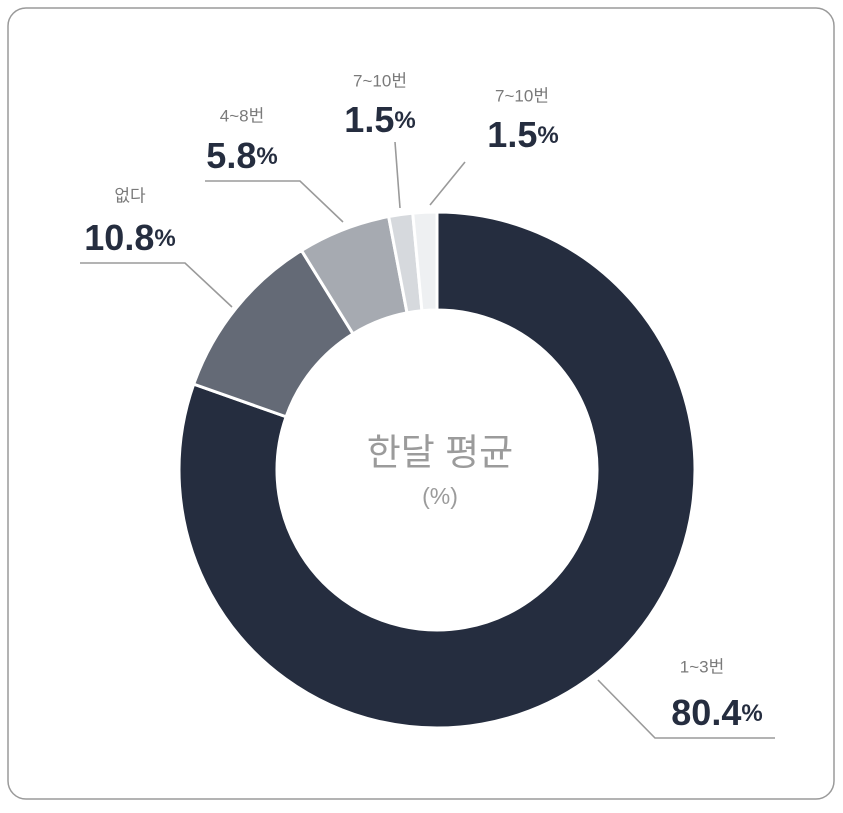 Image resolution: width=843 pixels, height=813 pixels. What do you see at coordinates (702, 666) in the screenshot?
I see `category-label: 1~3번` at bounding box center [702, 666].